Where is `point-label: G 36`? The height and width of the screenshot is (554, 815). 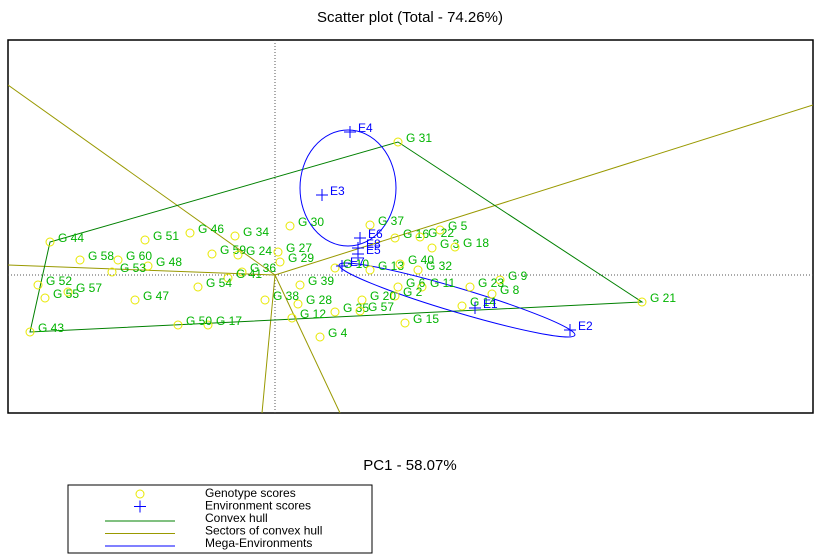 point-label: G 36 is located at coordinates (263, 268).